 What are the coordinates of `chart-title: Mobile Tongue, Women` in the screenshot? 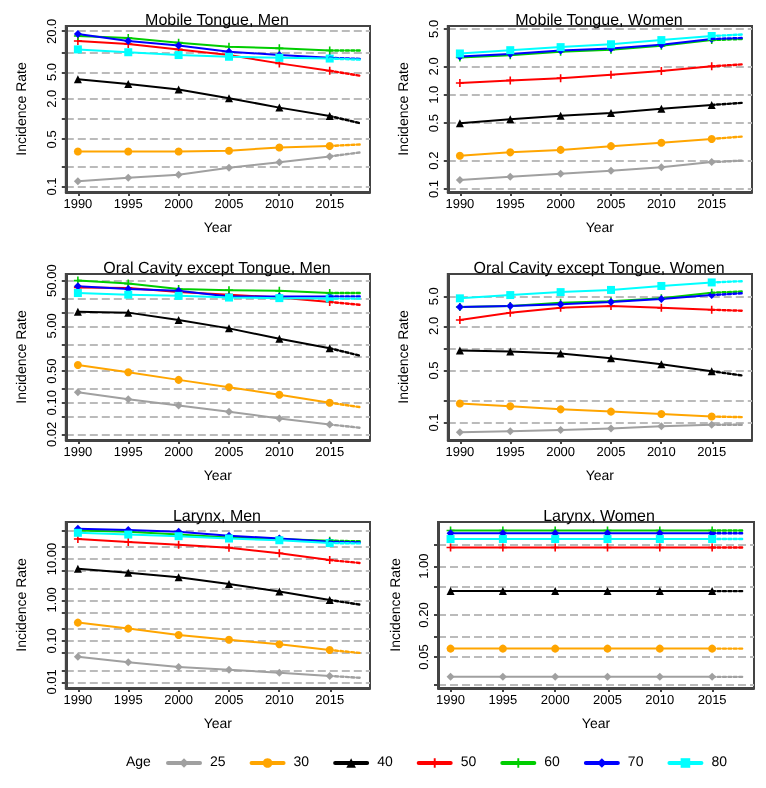 It's located at (599, 20).